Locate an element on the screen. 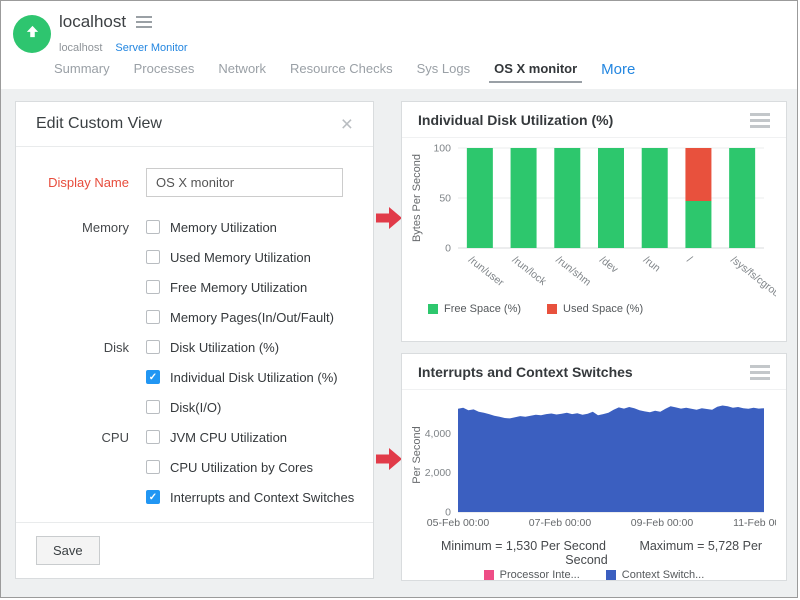 The image size is (800, 600). checkbox-cpu-utilization-by-cores is located at coordinates (153, 467).